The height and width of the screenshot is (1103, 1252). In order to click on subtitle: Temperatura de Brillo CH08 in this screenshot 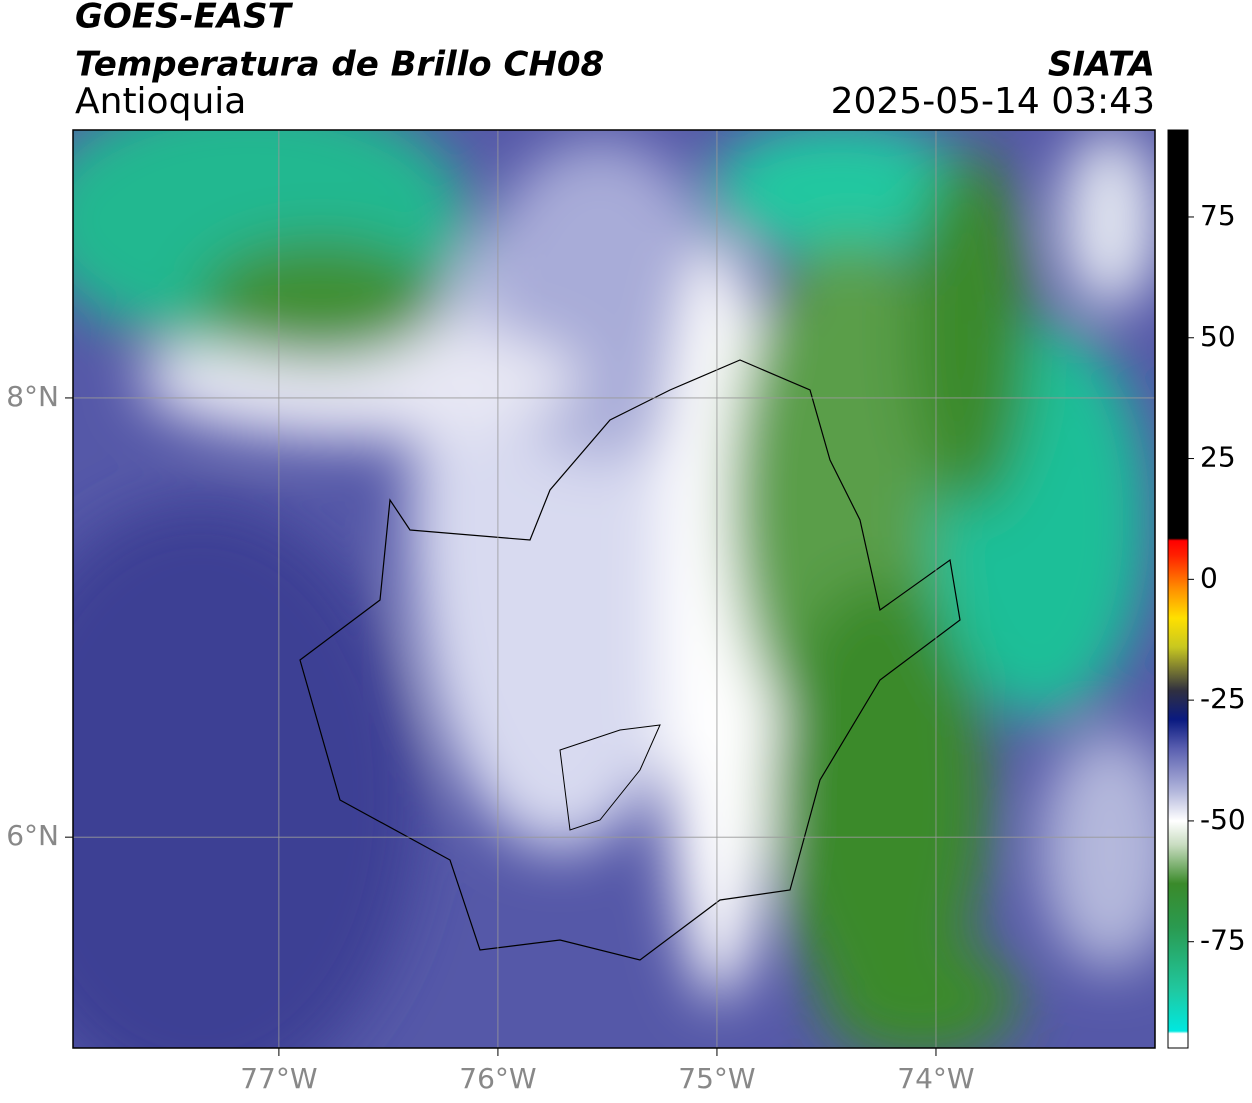, I will do `click(339, 65)`.